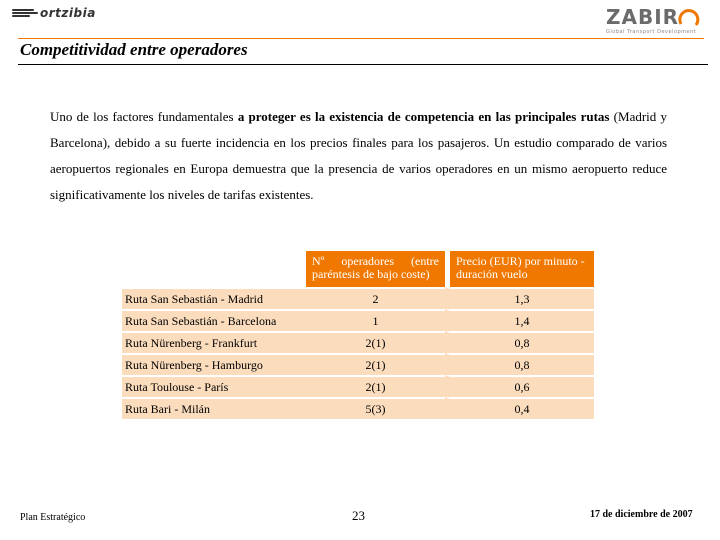 Image resolution: width=720 pixels, height=540 pixels. What do you see at coordinates (375, 408) in the screenshot?
I see `operators-cell: 5(3)` at bounding box center [375, 408].